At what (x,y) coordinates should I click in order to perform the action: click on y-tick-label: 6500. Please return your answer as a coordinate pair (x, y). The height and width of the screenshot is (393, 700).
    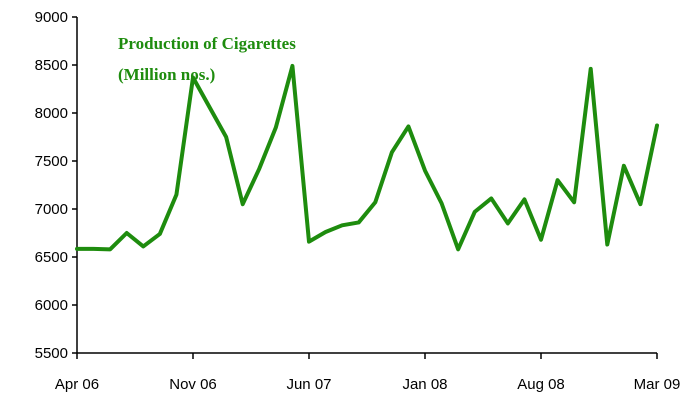
    Looking at the image, I should click on (51, 257).